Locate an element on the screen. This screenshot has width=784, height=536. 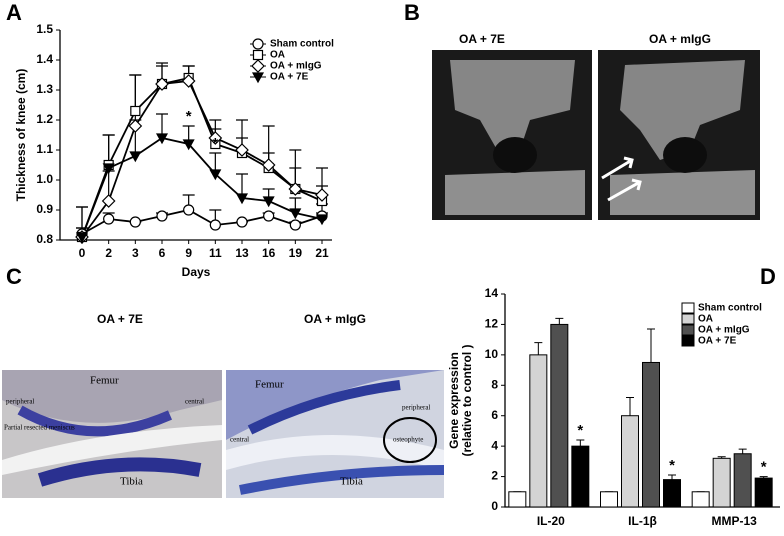
panel-letter: B is located at coordinates (412, 12).